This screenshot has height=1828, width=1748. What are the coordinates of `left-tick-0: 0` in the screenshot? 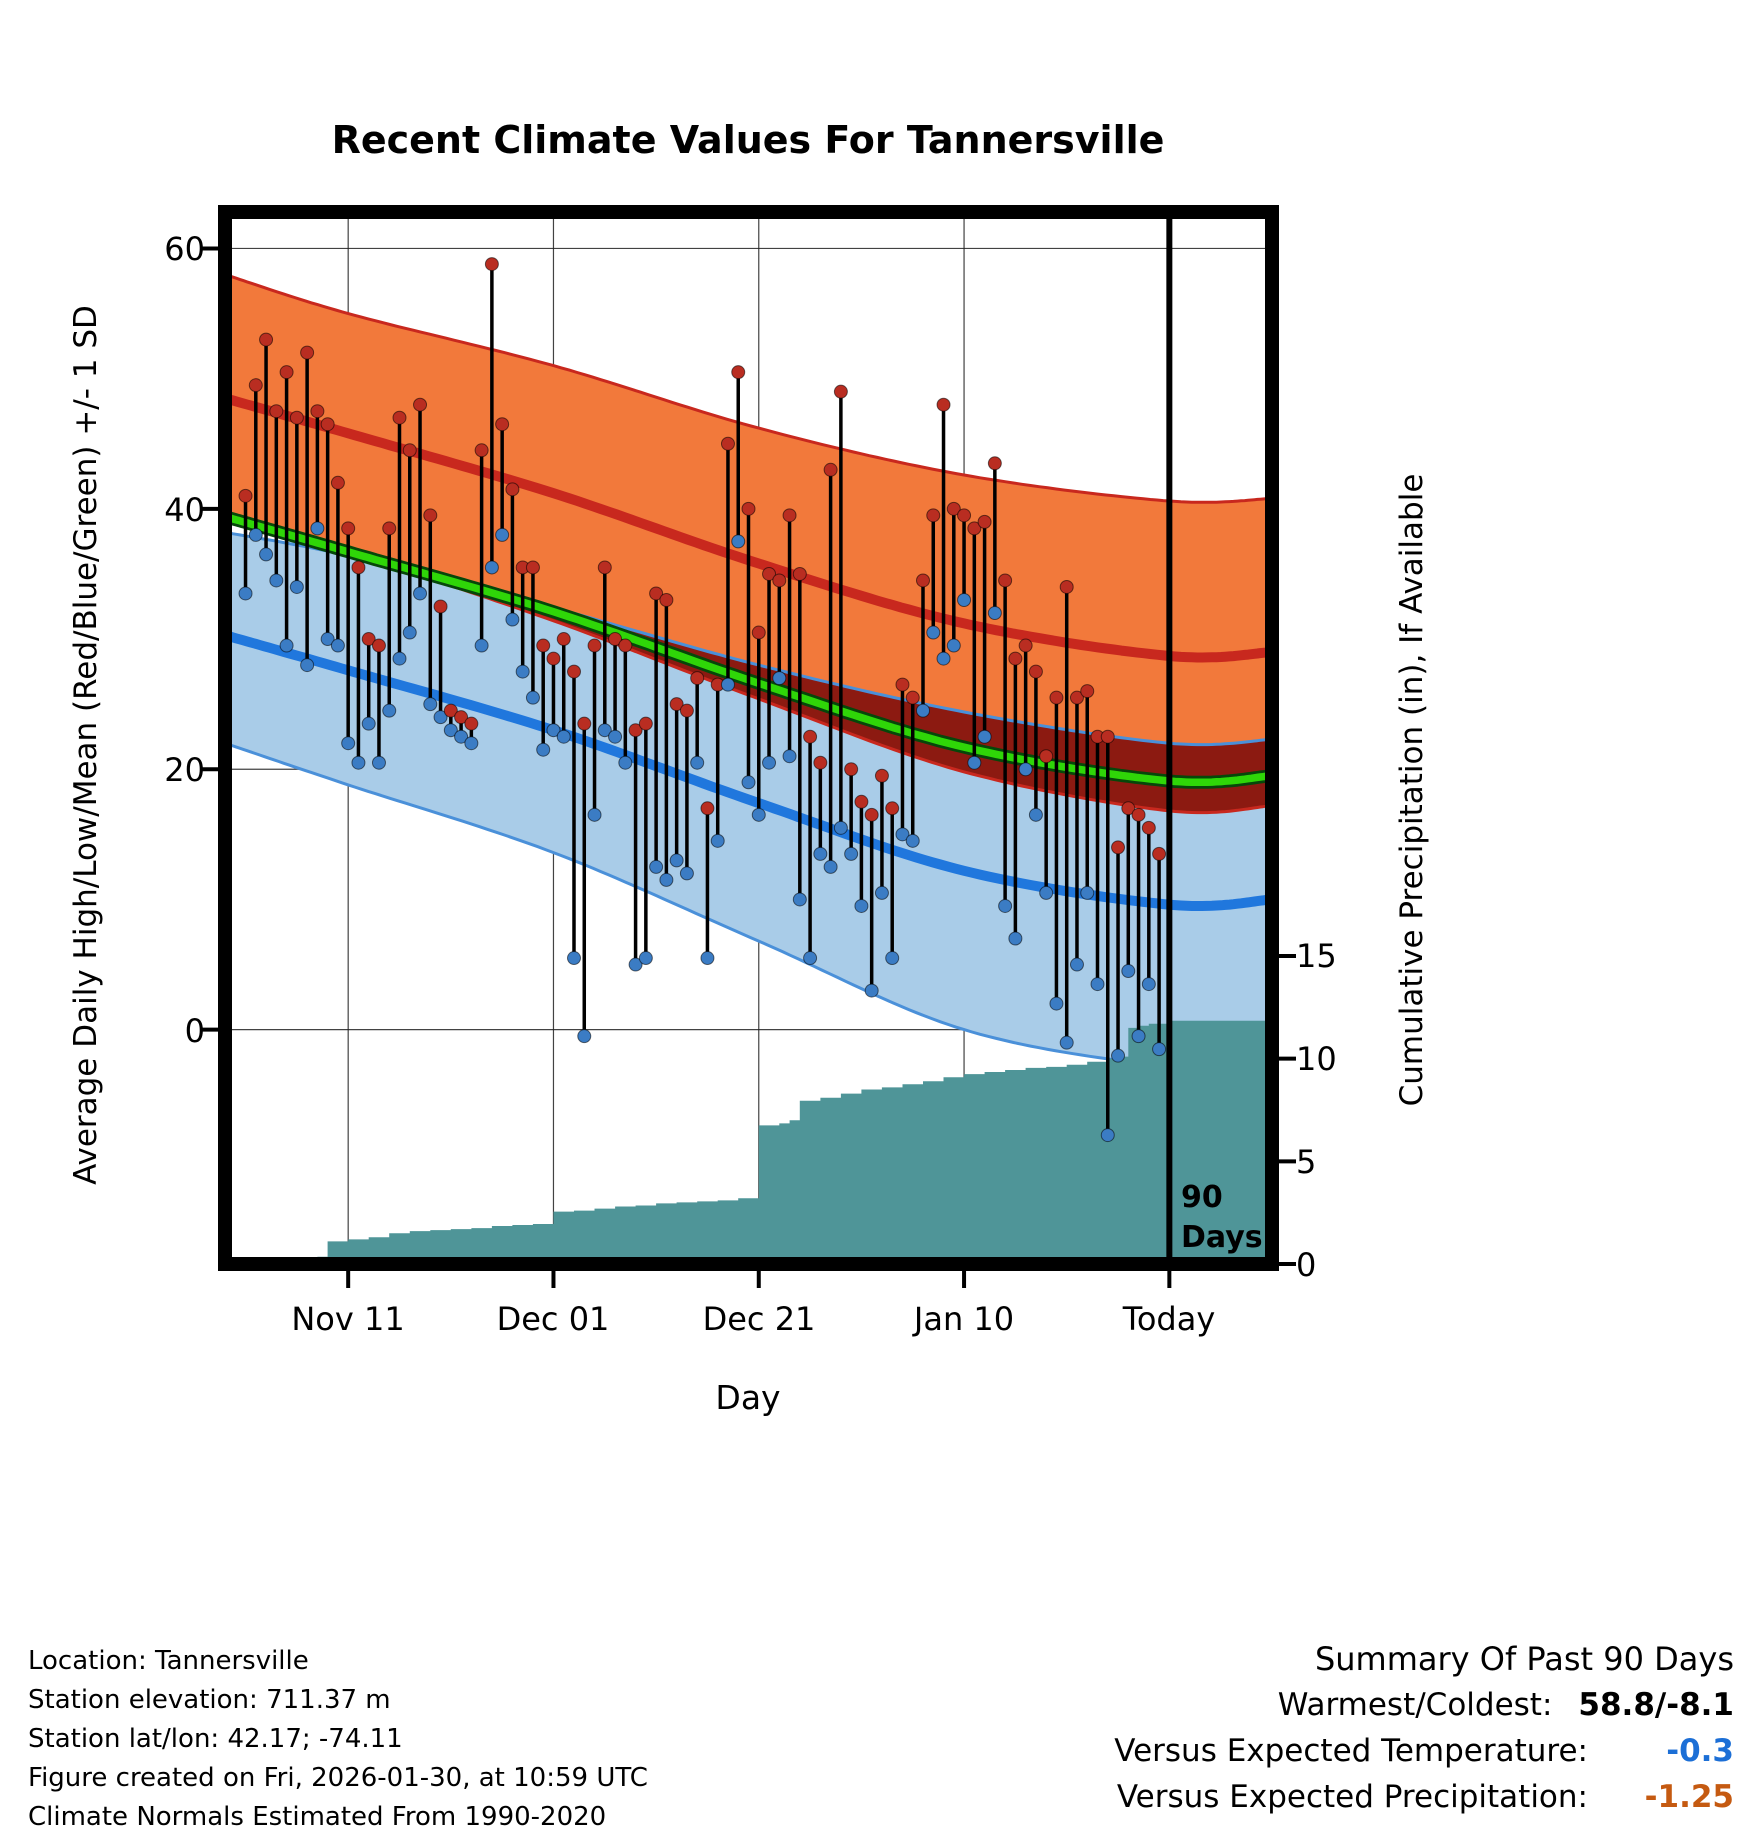 It's located at (194, 1031).